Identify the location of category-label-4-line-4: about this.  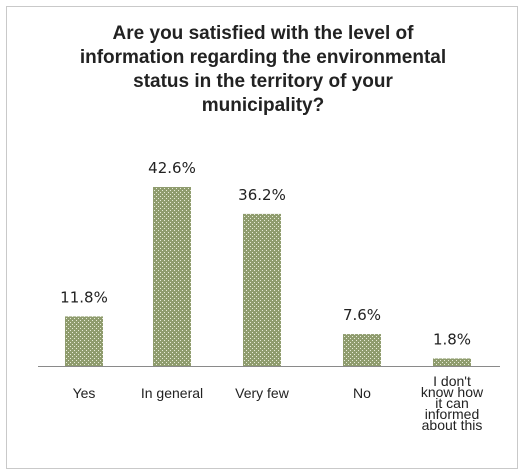
(452, 425).